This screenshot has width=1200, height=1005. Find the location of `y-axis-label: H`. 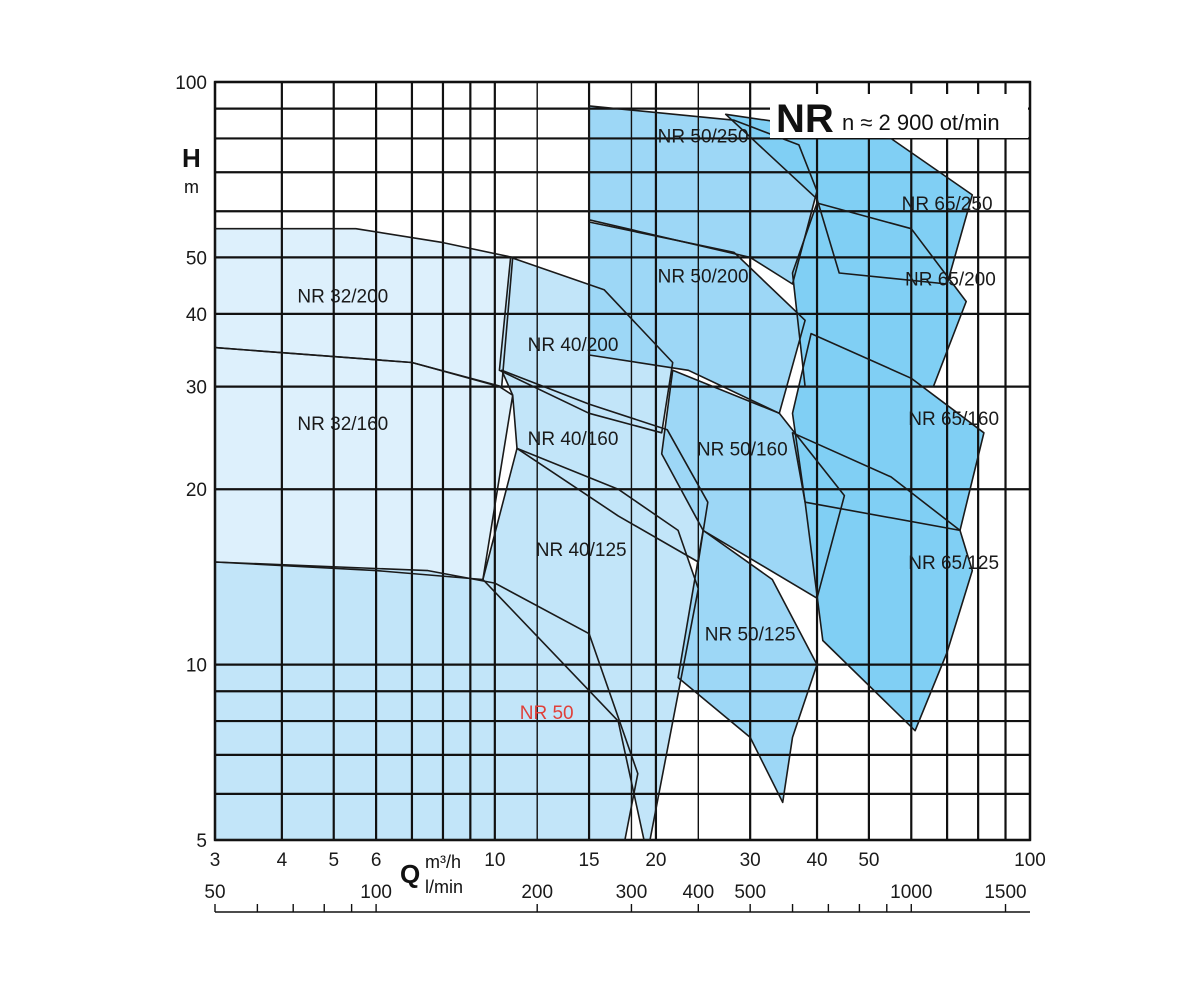

y-axis-label: H is located at coordinates (191, 158).